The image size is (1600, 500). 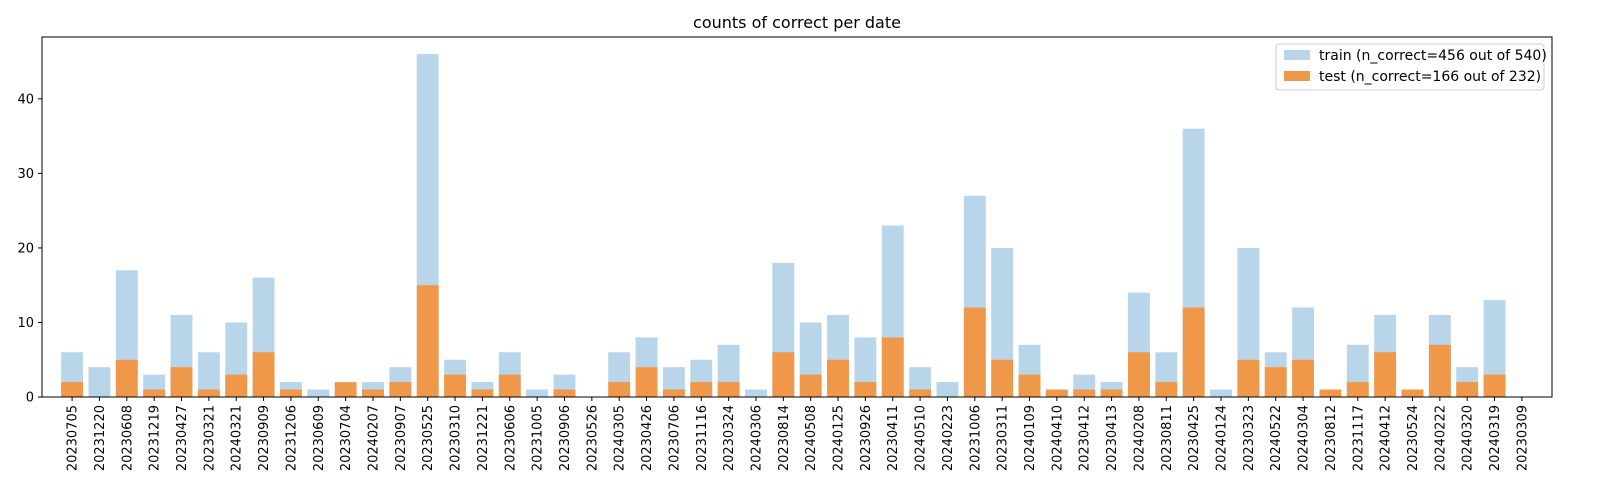 I want to click on x-tick-label: 20230411, so click(x=893, y=438).